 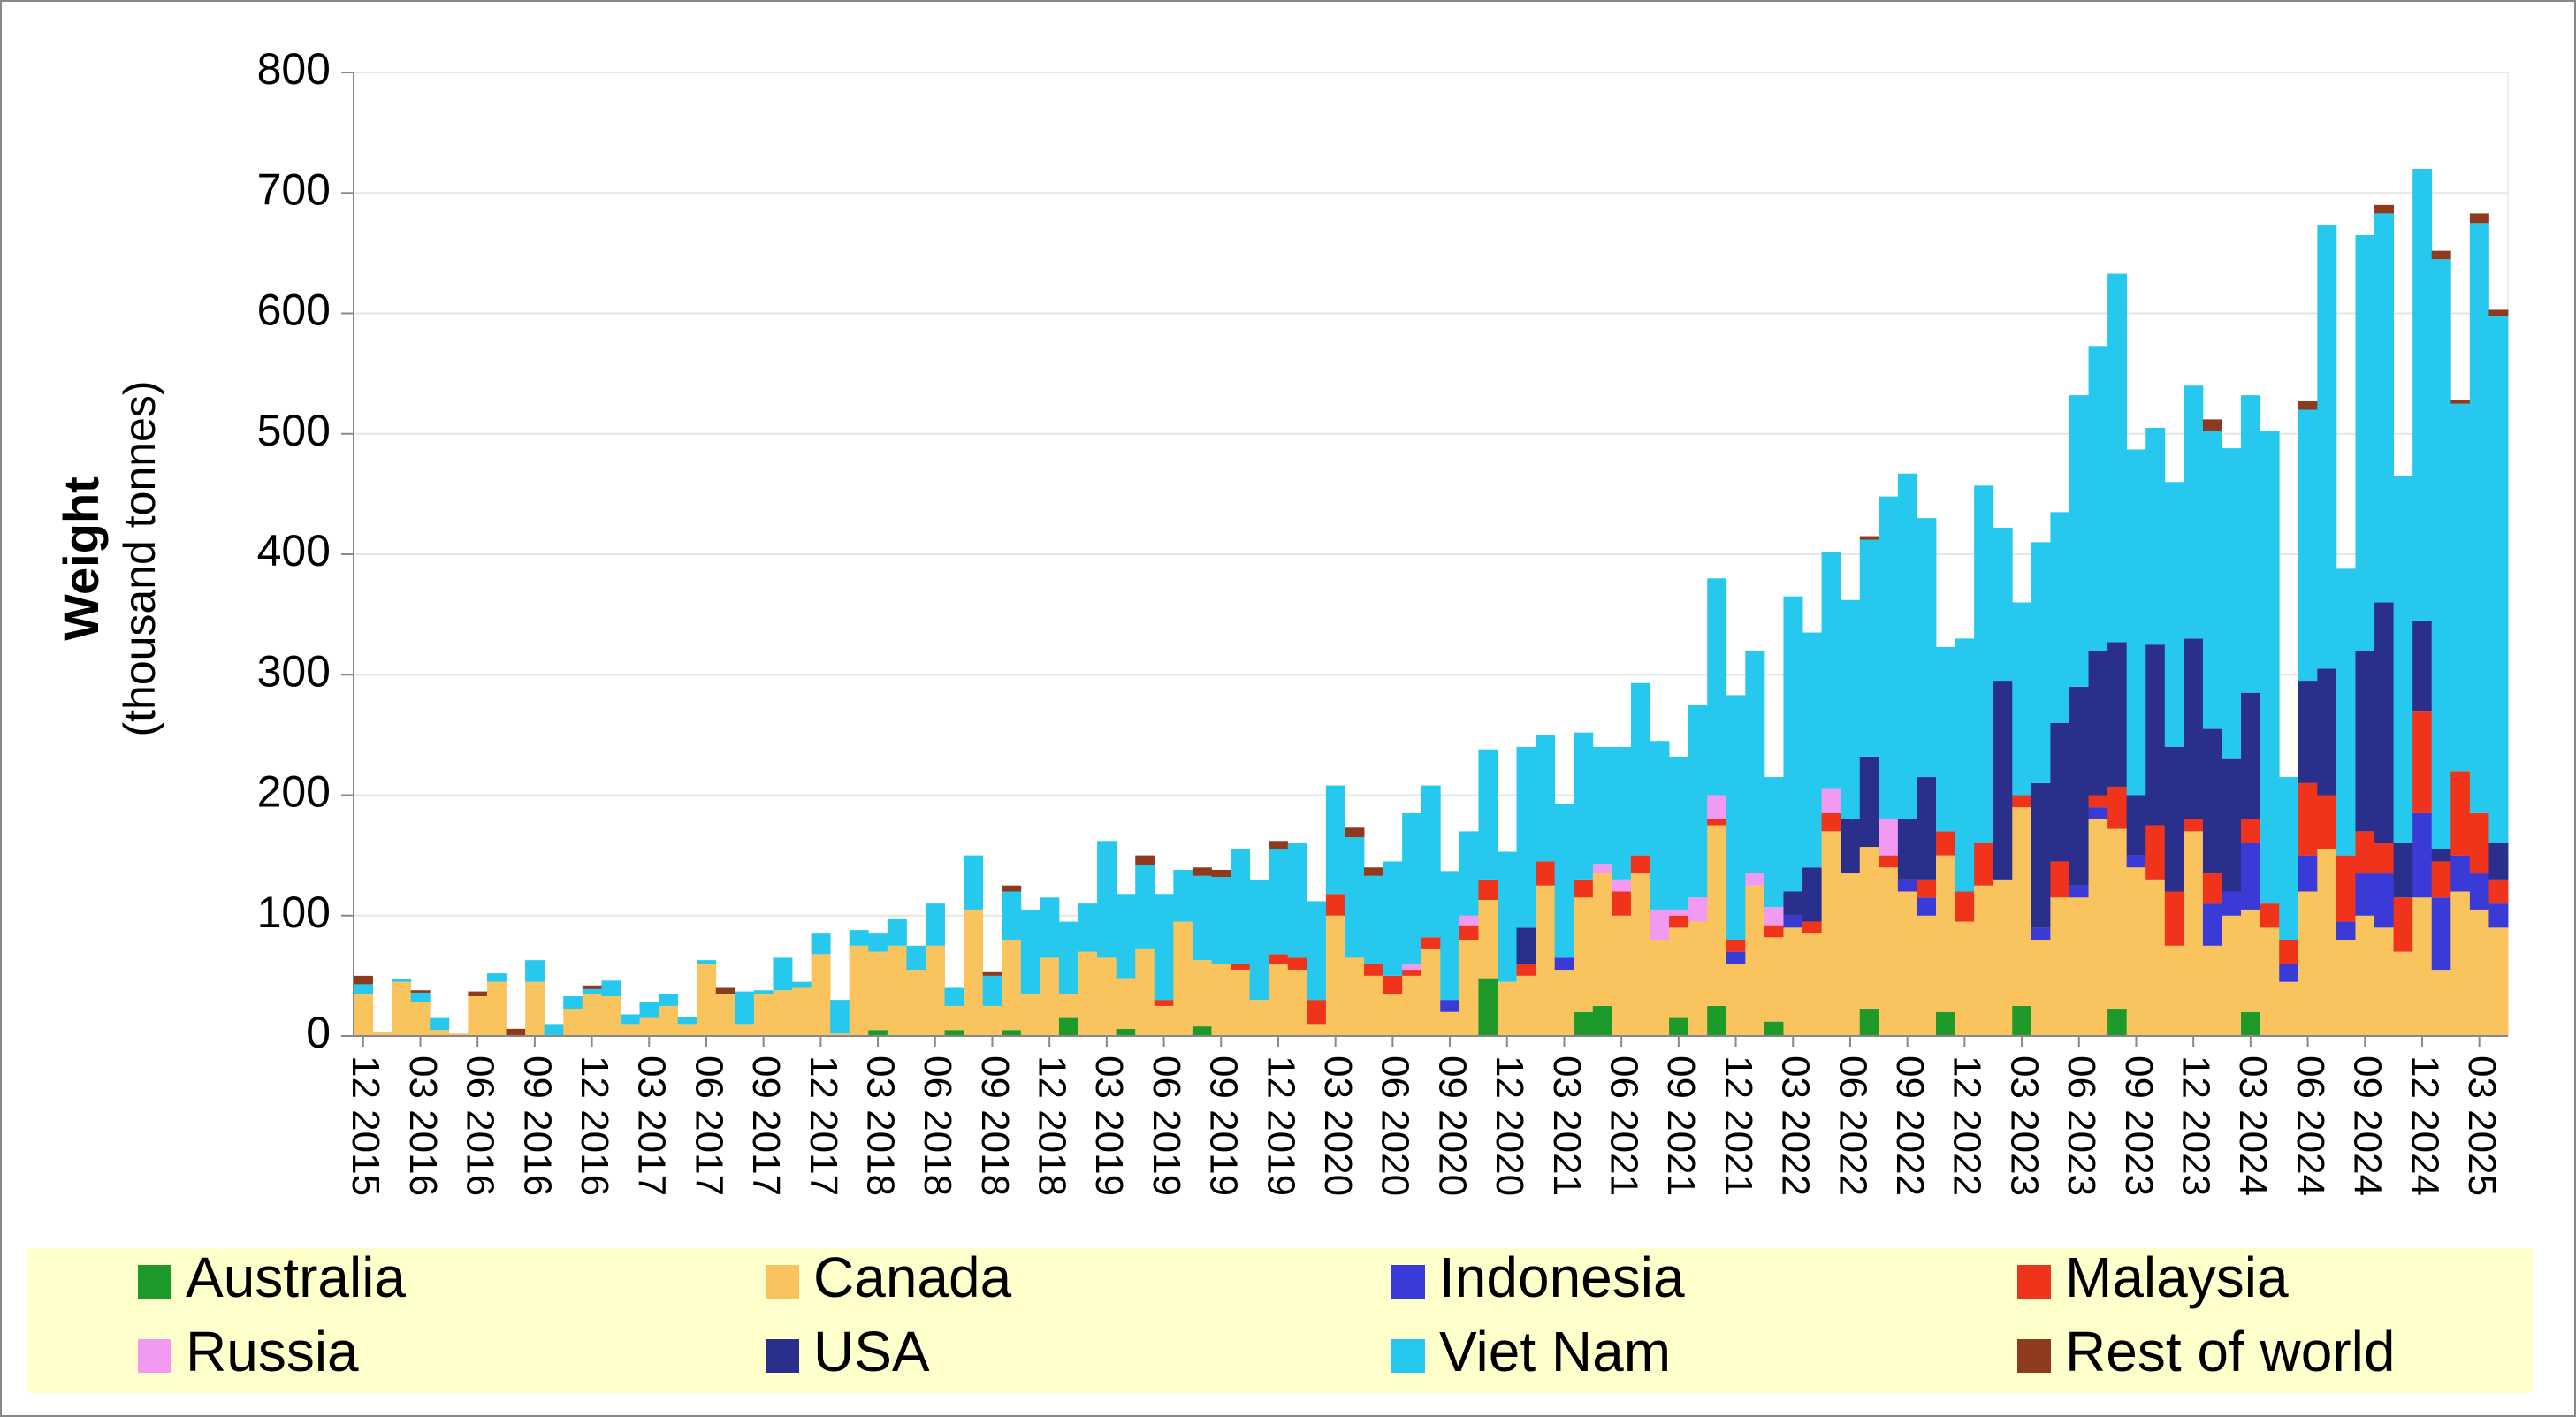 I want to click on x-tick-label: 06 2022, so click(x=1852, y=1125).